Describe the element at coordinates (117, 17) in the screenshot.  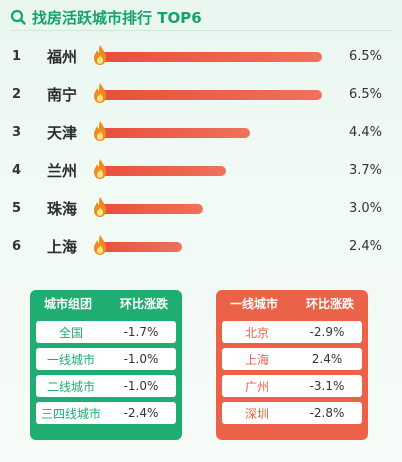
I see `page-title: 找房活跃城市排行 TOP6` at that location.